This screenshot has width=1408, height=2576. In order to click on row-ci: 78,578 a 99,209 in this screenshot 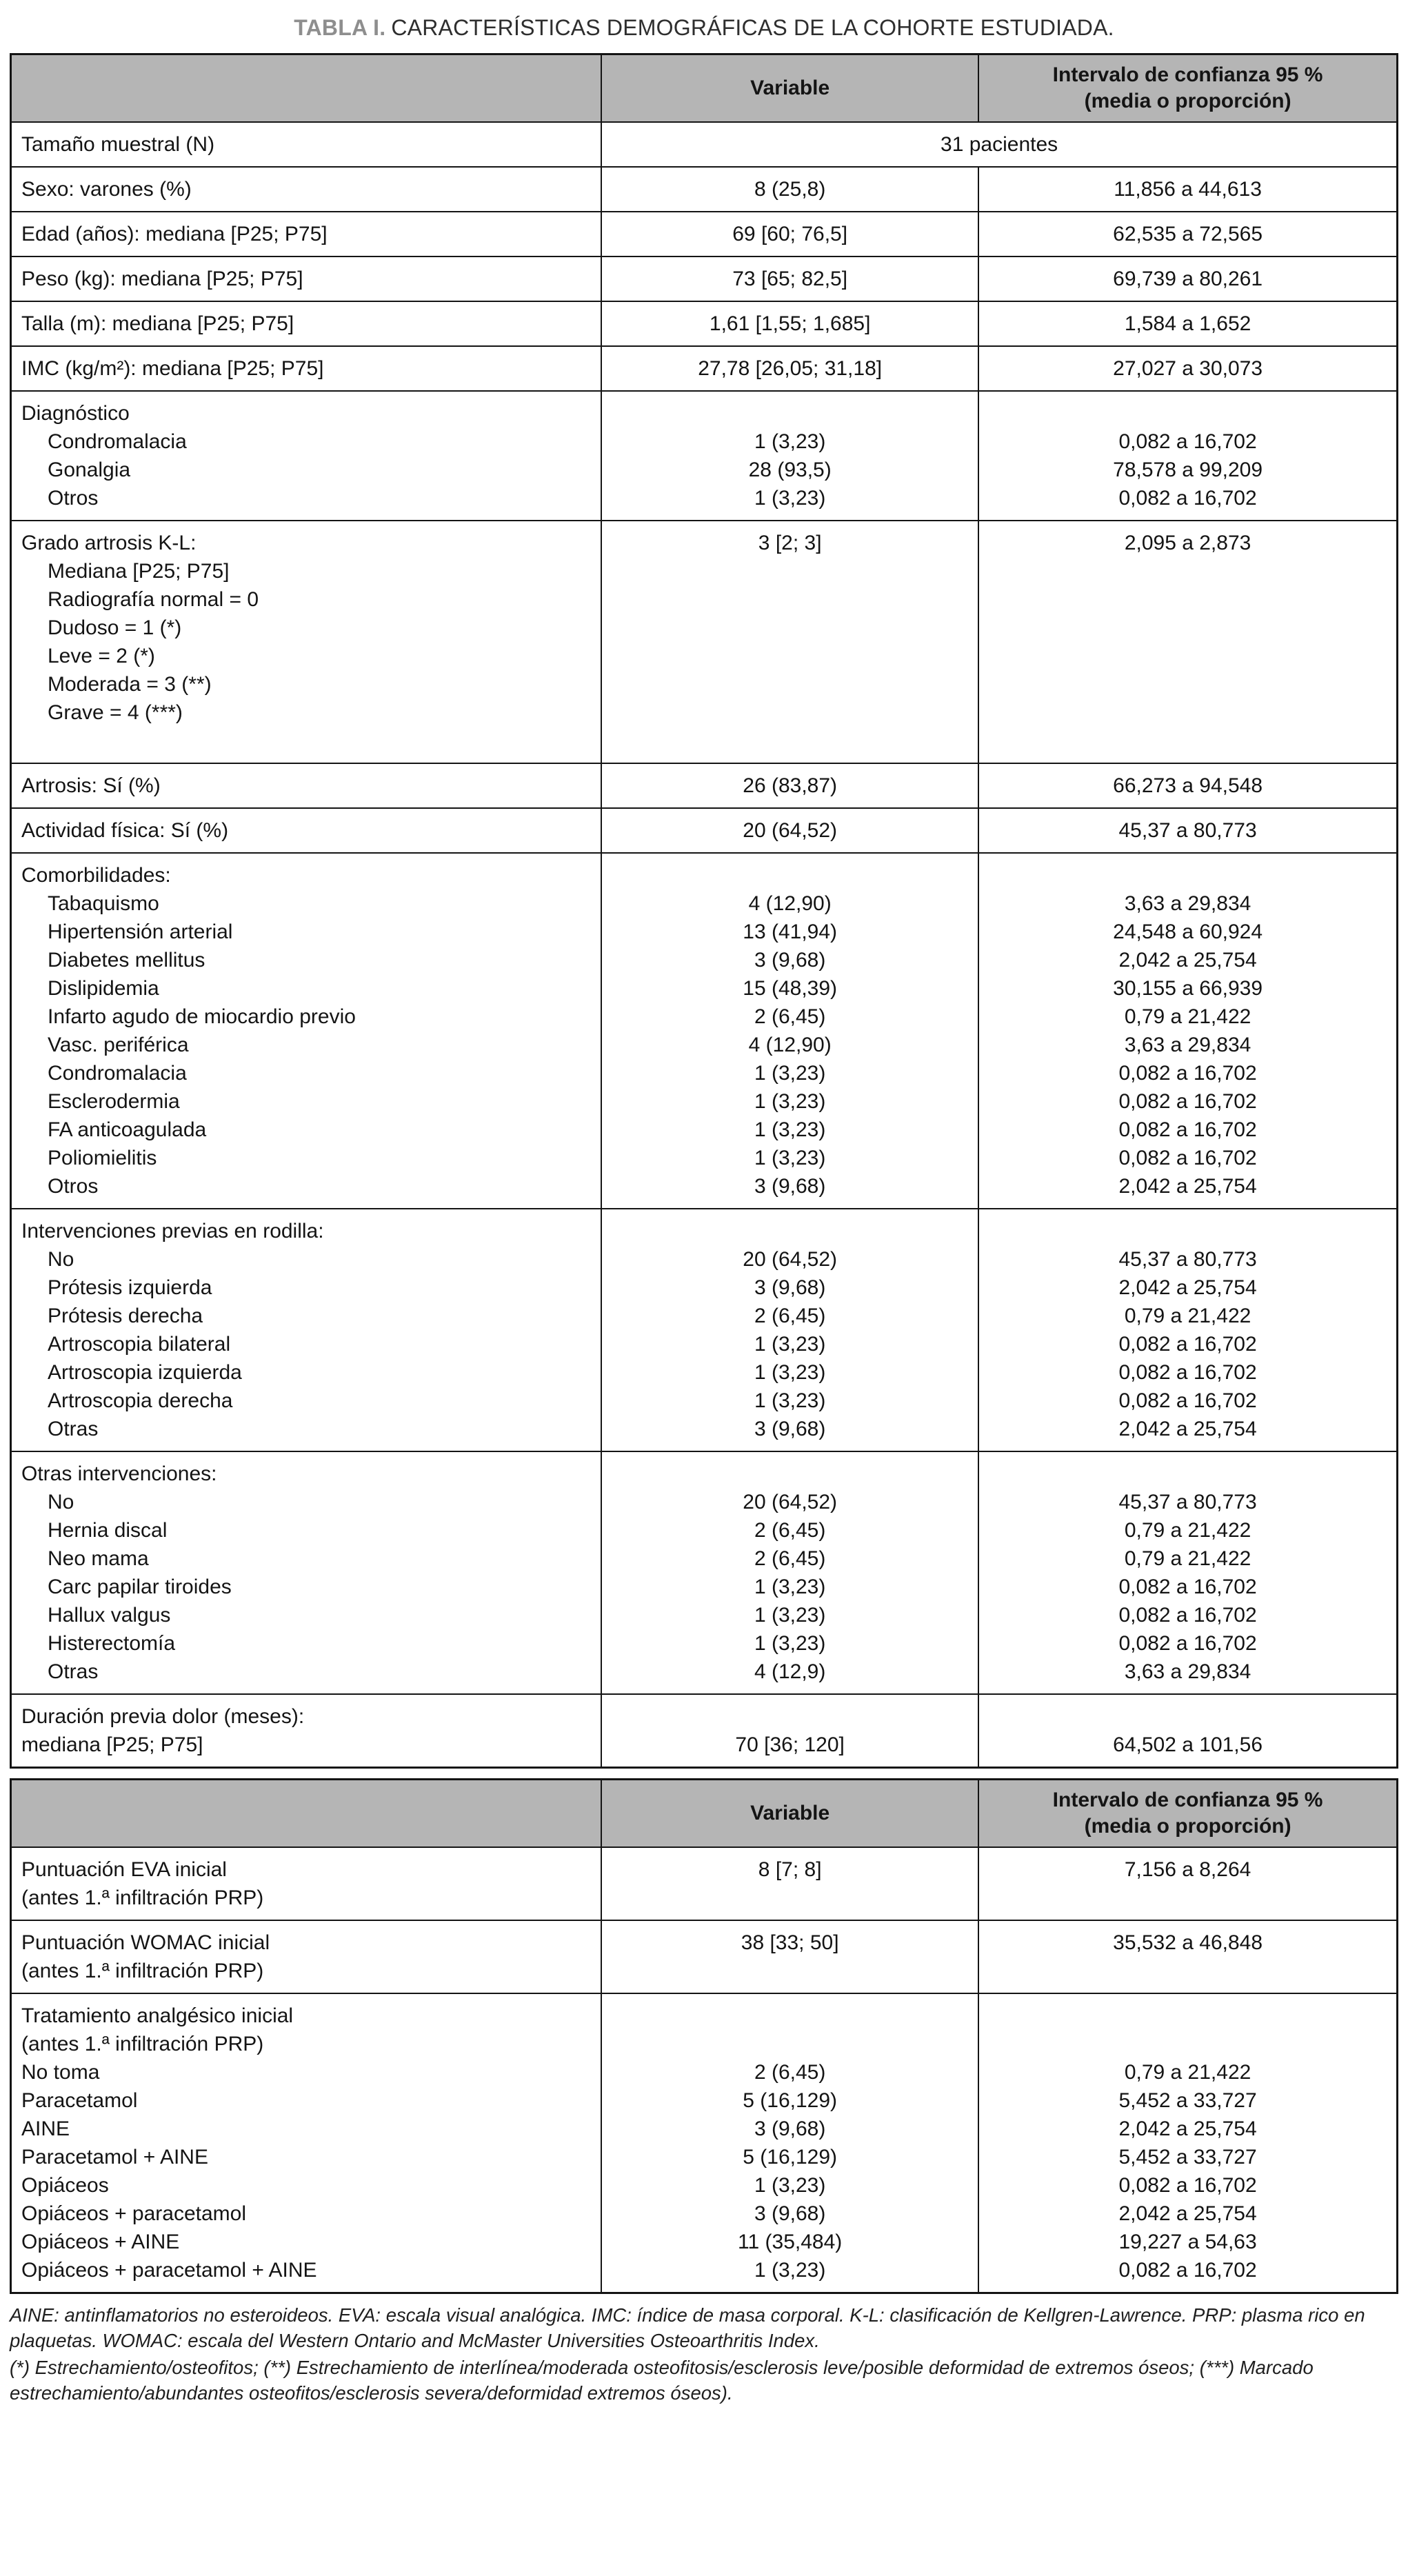, I will do `click(1188, 470)`.